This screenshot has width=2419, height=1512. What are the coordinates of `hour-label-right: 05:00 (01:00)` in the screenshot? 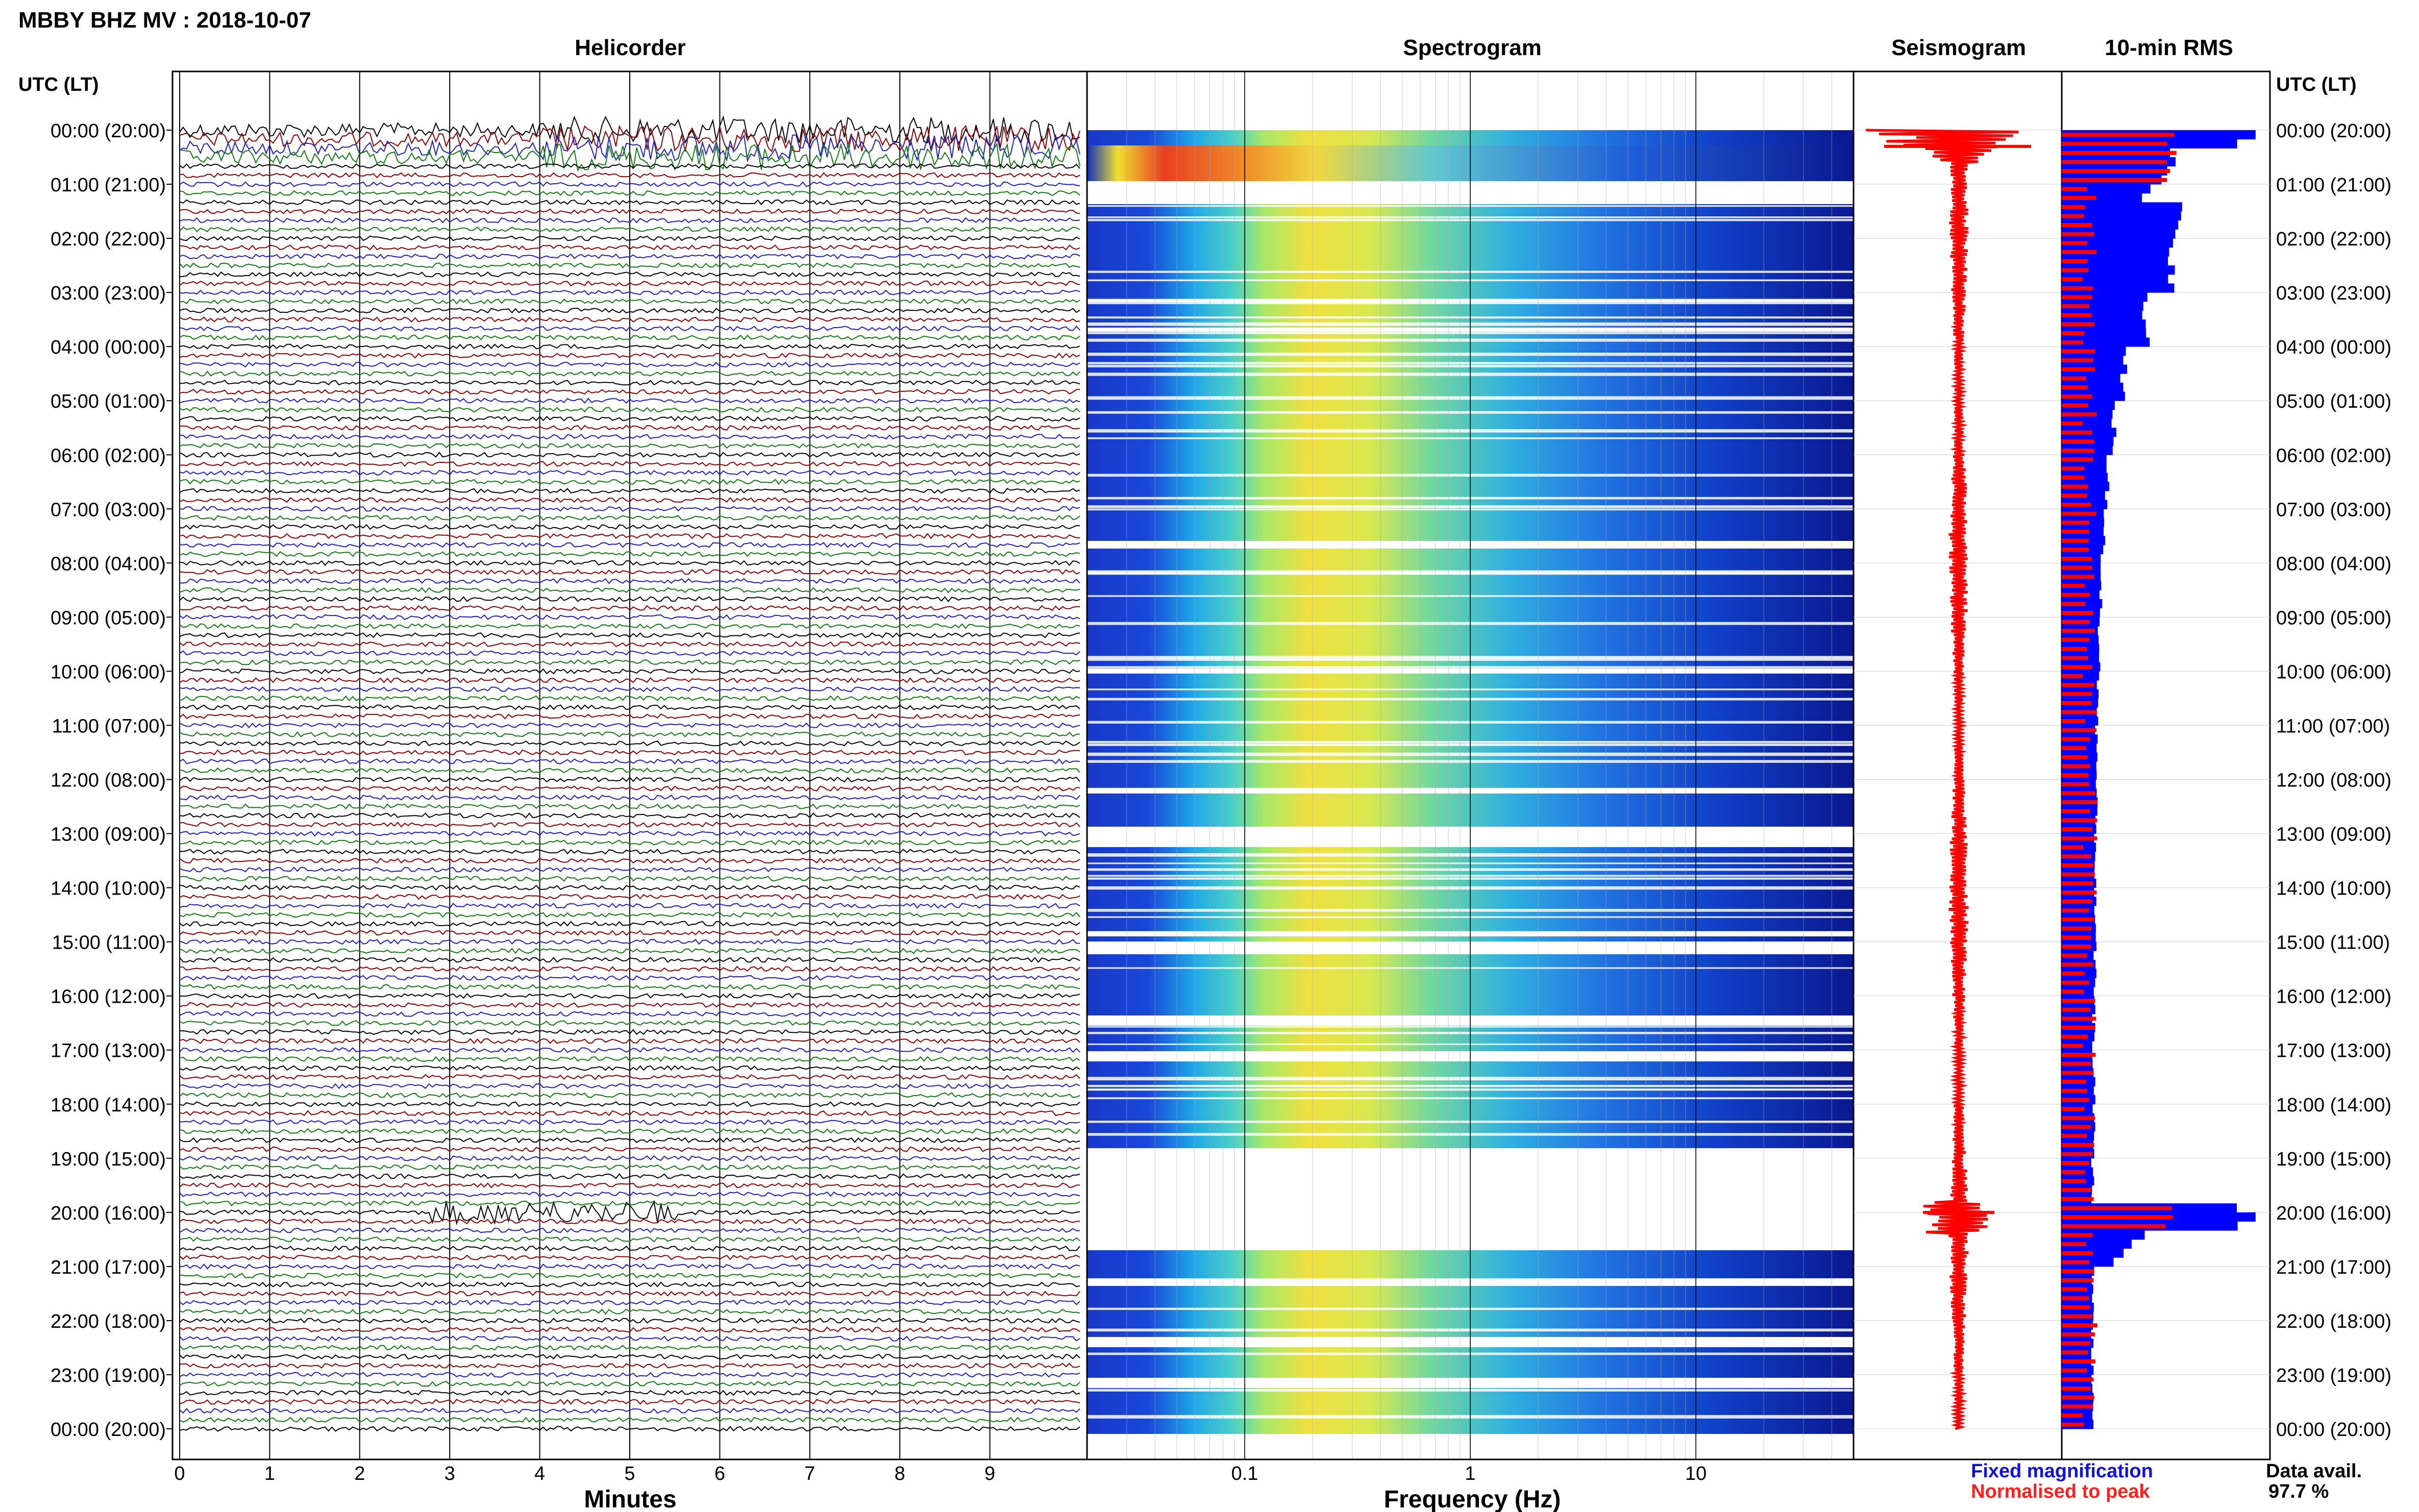 It's located at (2333, 401).